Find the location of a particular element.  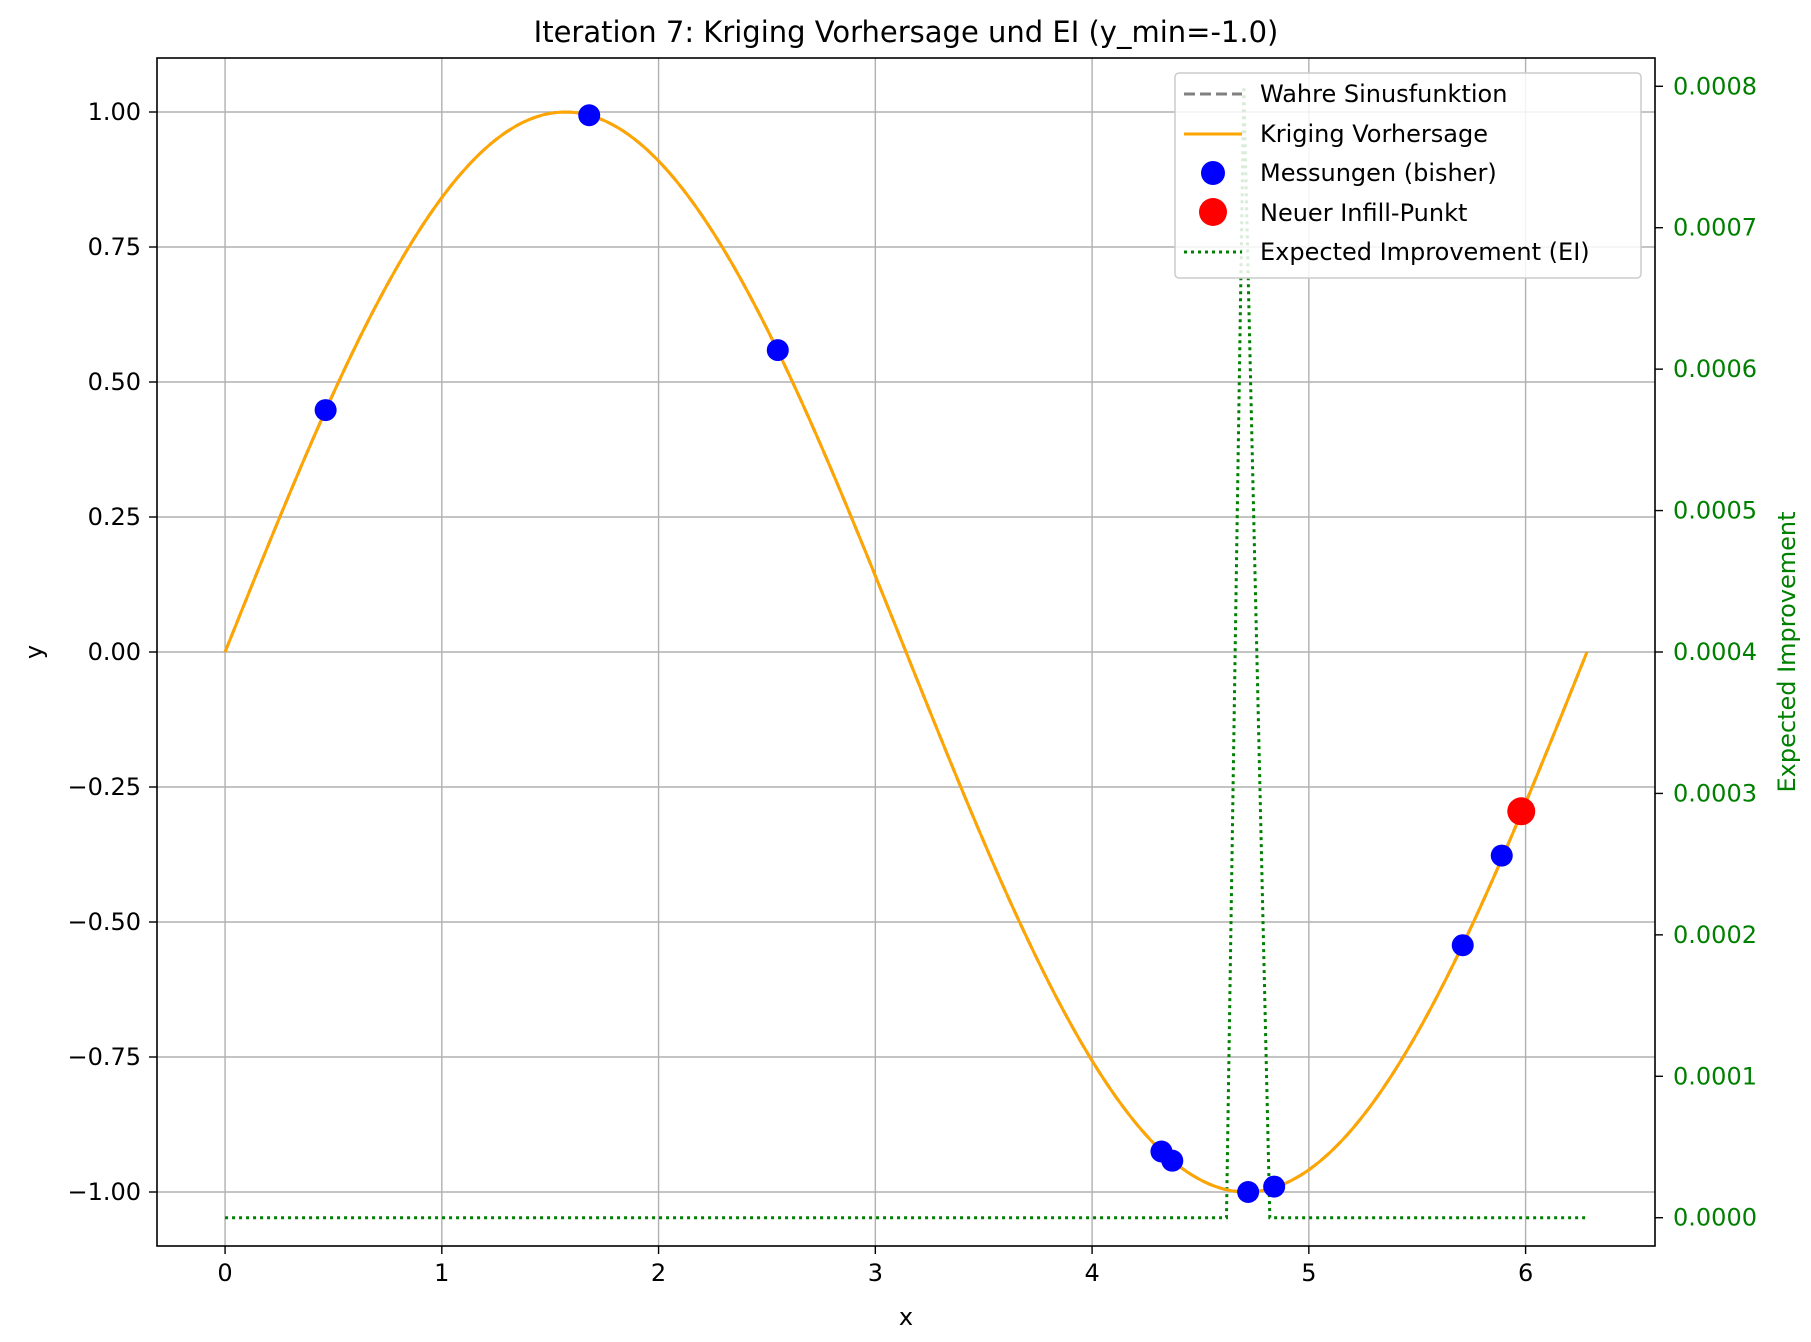

x-tick-label: 6 is located at coordinates (1525, 1273).